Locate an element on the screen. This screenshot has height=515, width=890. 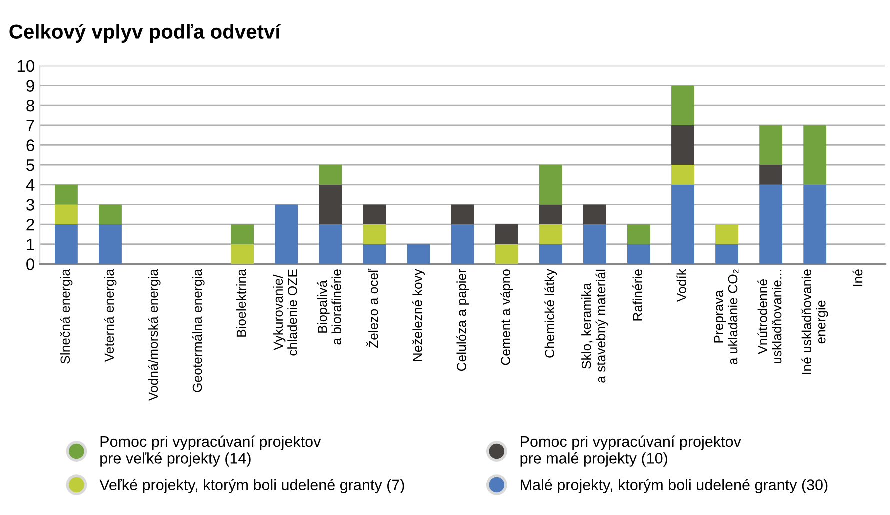
x-tick-label: Rafinérie is located at coordinates (637, 295).